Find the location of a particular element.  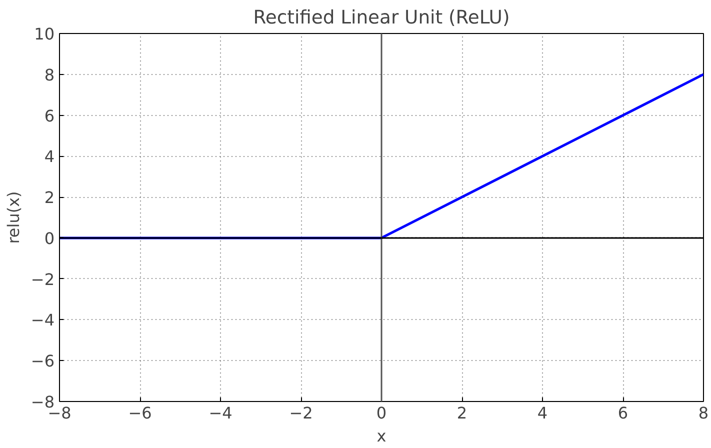

y-tick-label: −4 is located at coordinates (42, 320).